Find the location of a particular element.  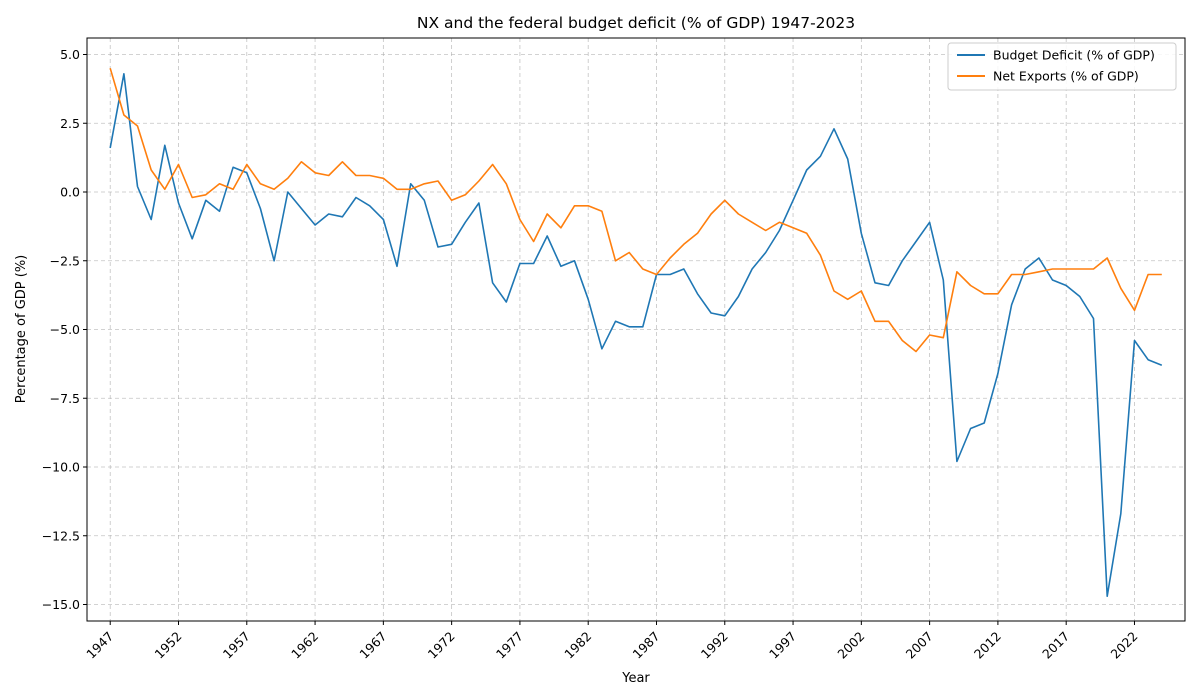

x-tick-label: 1952 is located at coordinates (168, 645).